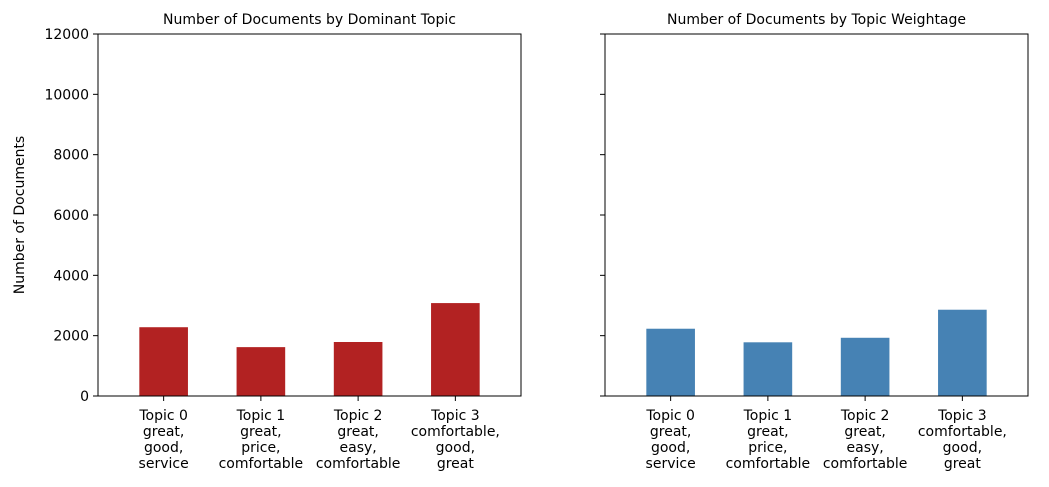  I want to click on y-tick-label-3: 6000, so click(71, 216).